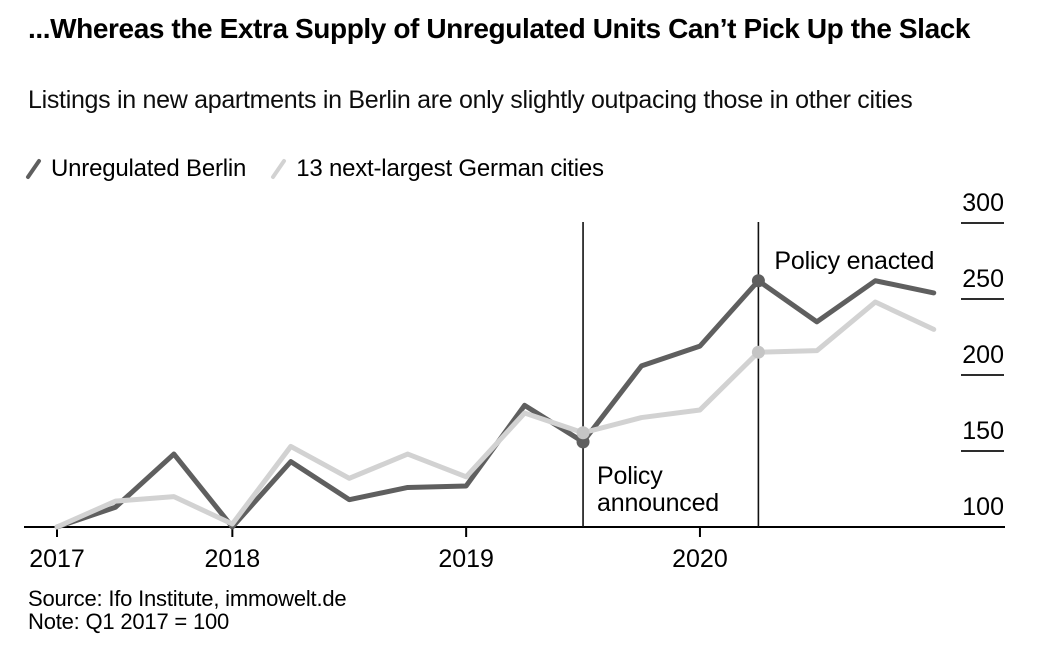 The height and width of the screenshot is (658, 1048). Describe the element at coordinates (57, 559) in the screenshot. I see `x-axis-tick-label: 2017` at that location.